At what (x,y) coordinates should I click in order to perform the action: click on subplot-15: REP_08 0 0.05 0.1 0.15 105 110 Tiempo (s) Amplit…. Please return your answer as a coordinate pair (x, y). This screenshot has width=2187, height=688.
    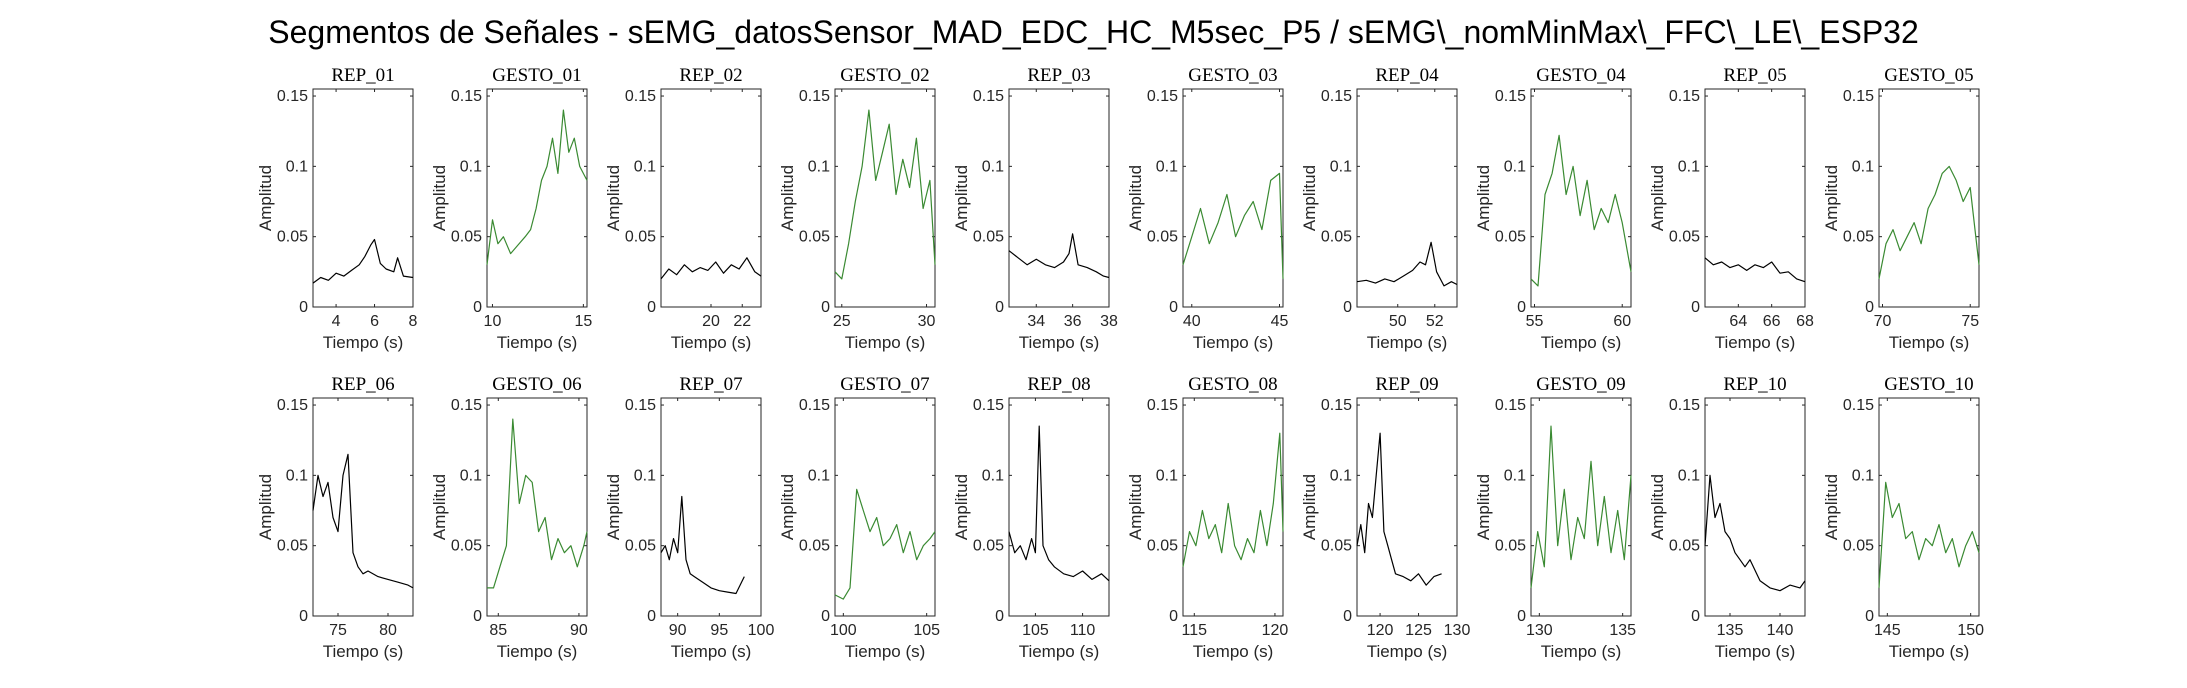
    Looking at the image, I should click on (1031, 517).